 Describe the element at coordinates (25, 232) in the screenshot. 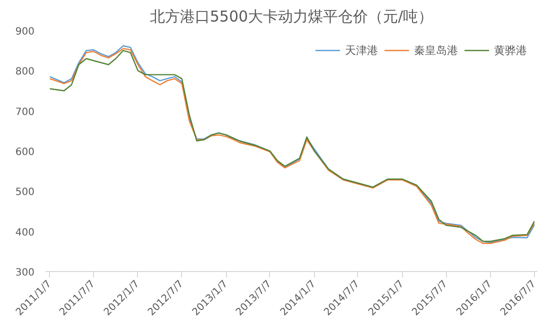

I see `y-tick-label: 400` at that location.